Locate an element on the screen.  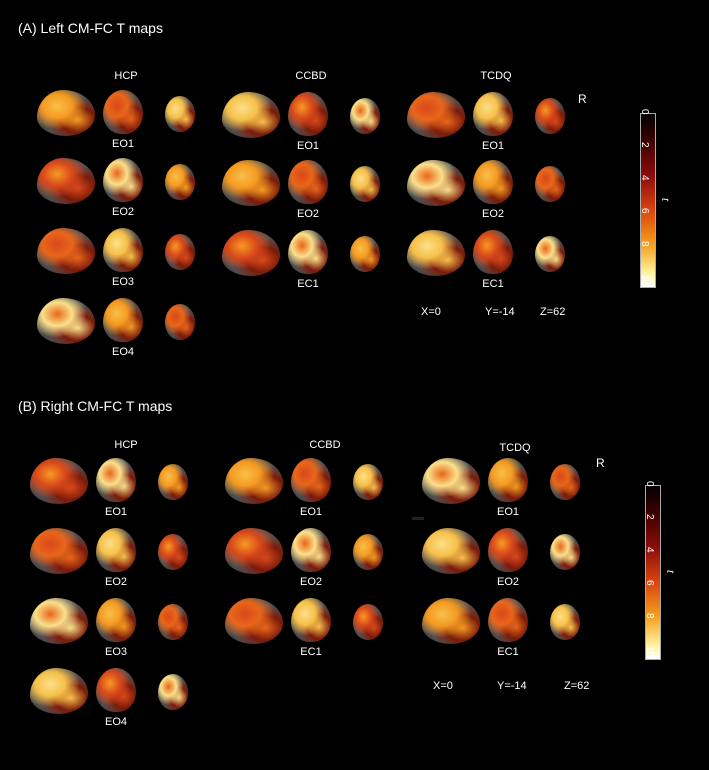
panel-b-coord-z: Z=62 is located at coordinates (577, 686).